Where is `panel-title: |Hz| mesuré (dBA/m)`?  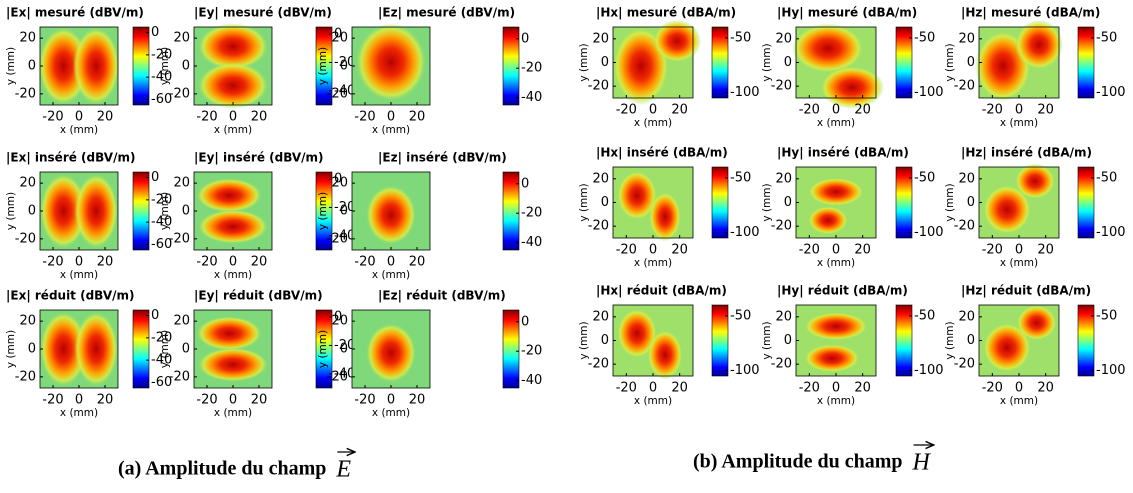 panel-title: |Hz| mesuré (dBA/m) is located at coordinates (1030, 13).